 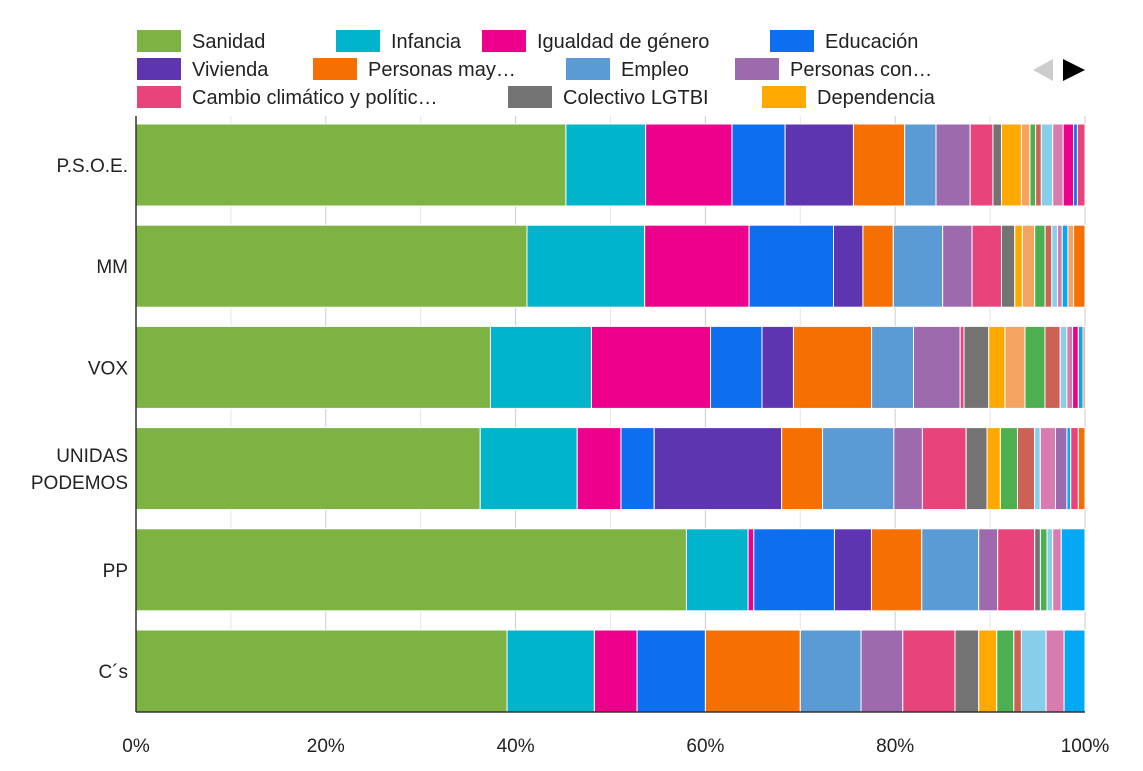 I want to click on legend-item: Educación, so click(x=844, y=41).